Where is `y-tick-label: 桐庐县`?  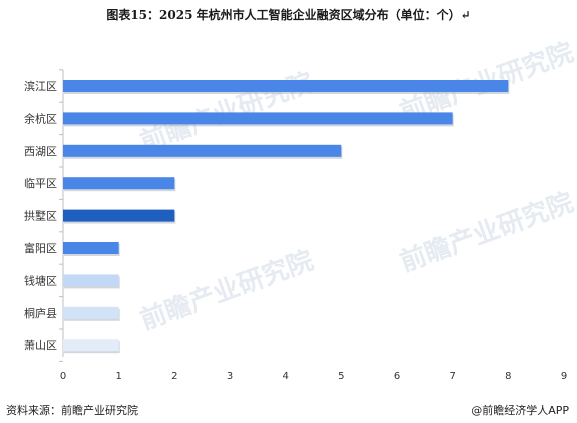
y-tick-label: 桐庐县 is located at coordinates (40, 313).